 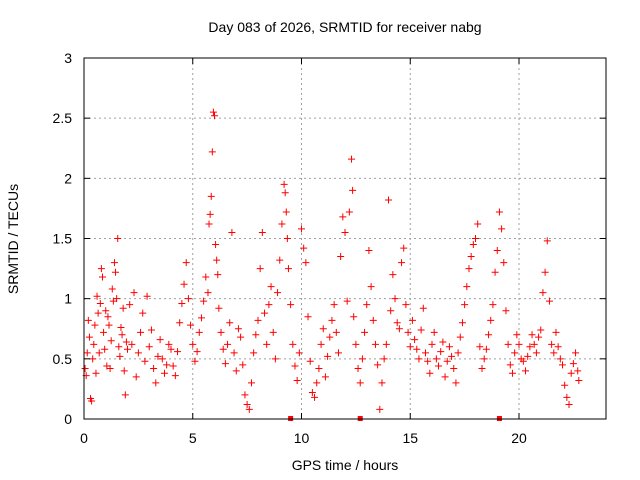 What do you see at coordinates (13, 239) in the screenshot?
I see `y-axis-label: SRMTID / TECUs` at bounding box center [13, 239].